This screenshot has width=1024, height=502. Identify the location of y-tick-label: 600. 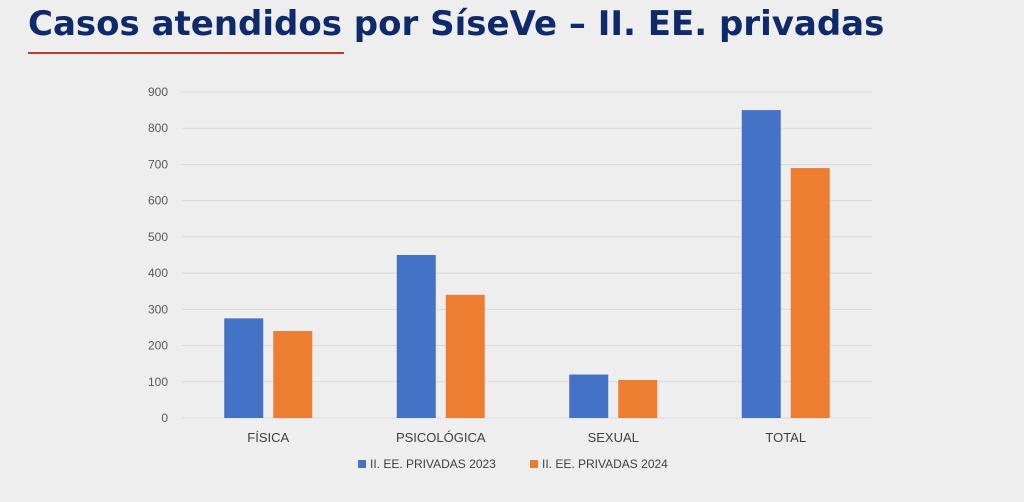
(158, 201).